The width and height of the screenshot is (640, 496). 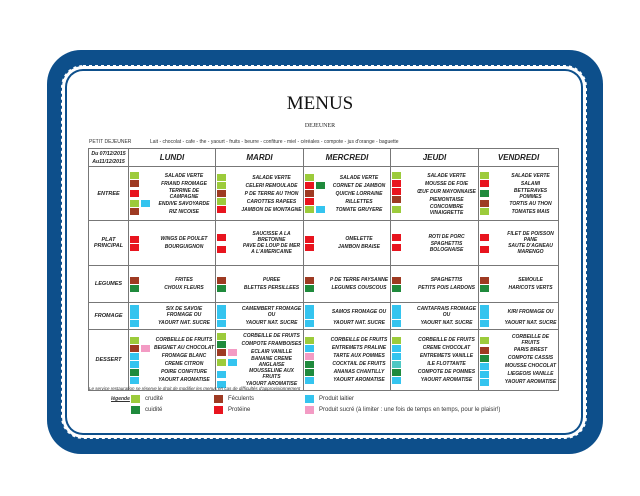 I want to click on menu-item: POIRE CONFITURE, so click(x=172, y=372).